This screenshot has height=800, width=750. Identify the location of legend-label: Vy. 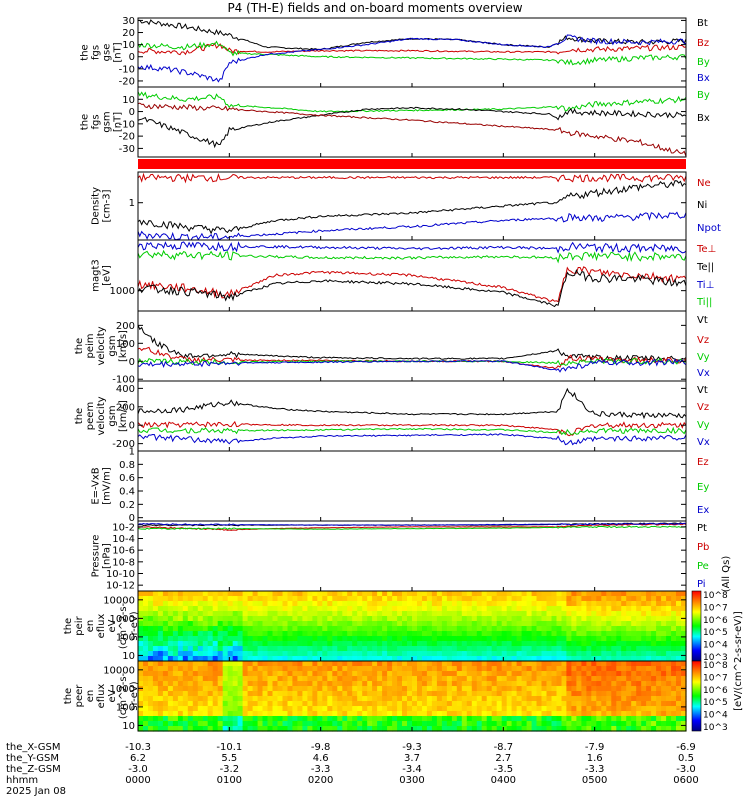
(703, 357).